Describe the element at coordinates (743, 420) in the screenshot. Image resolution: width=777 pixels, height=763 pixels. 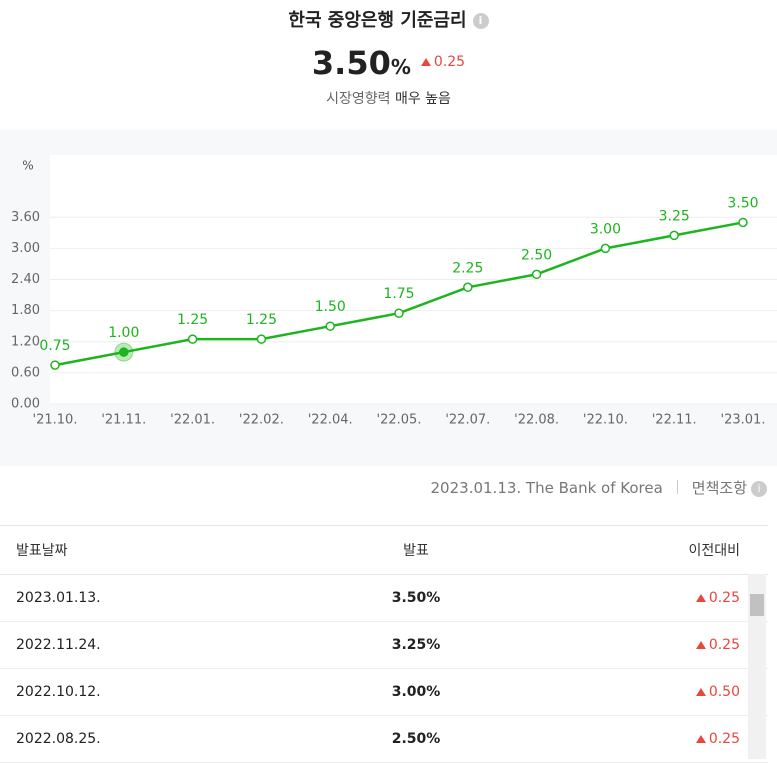
I see `x-tick-label: '23.01.` at that location.